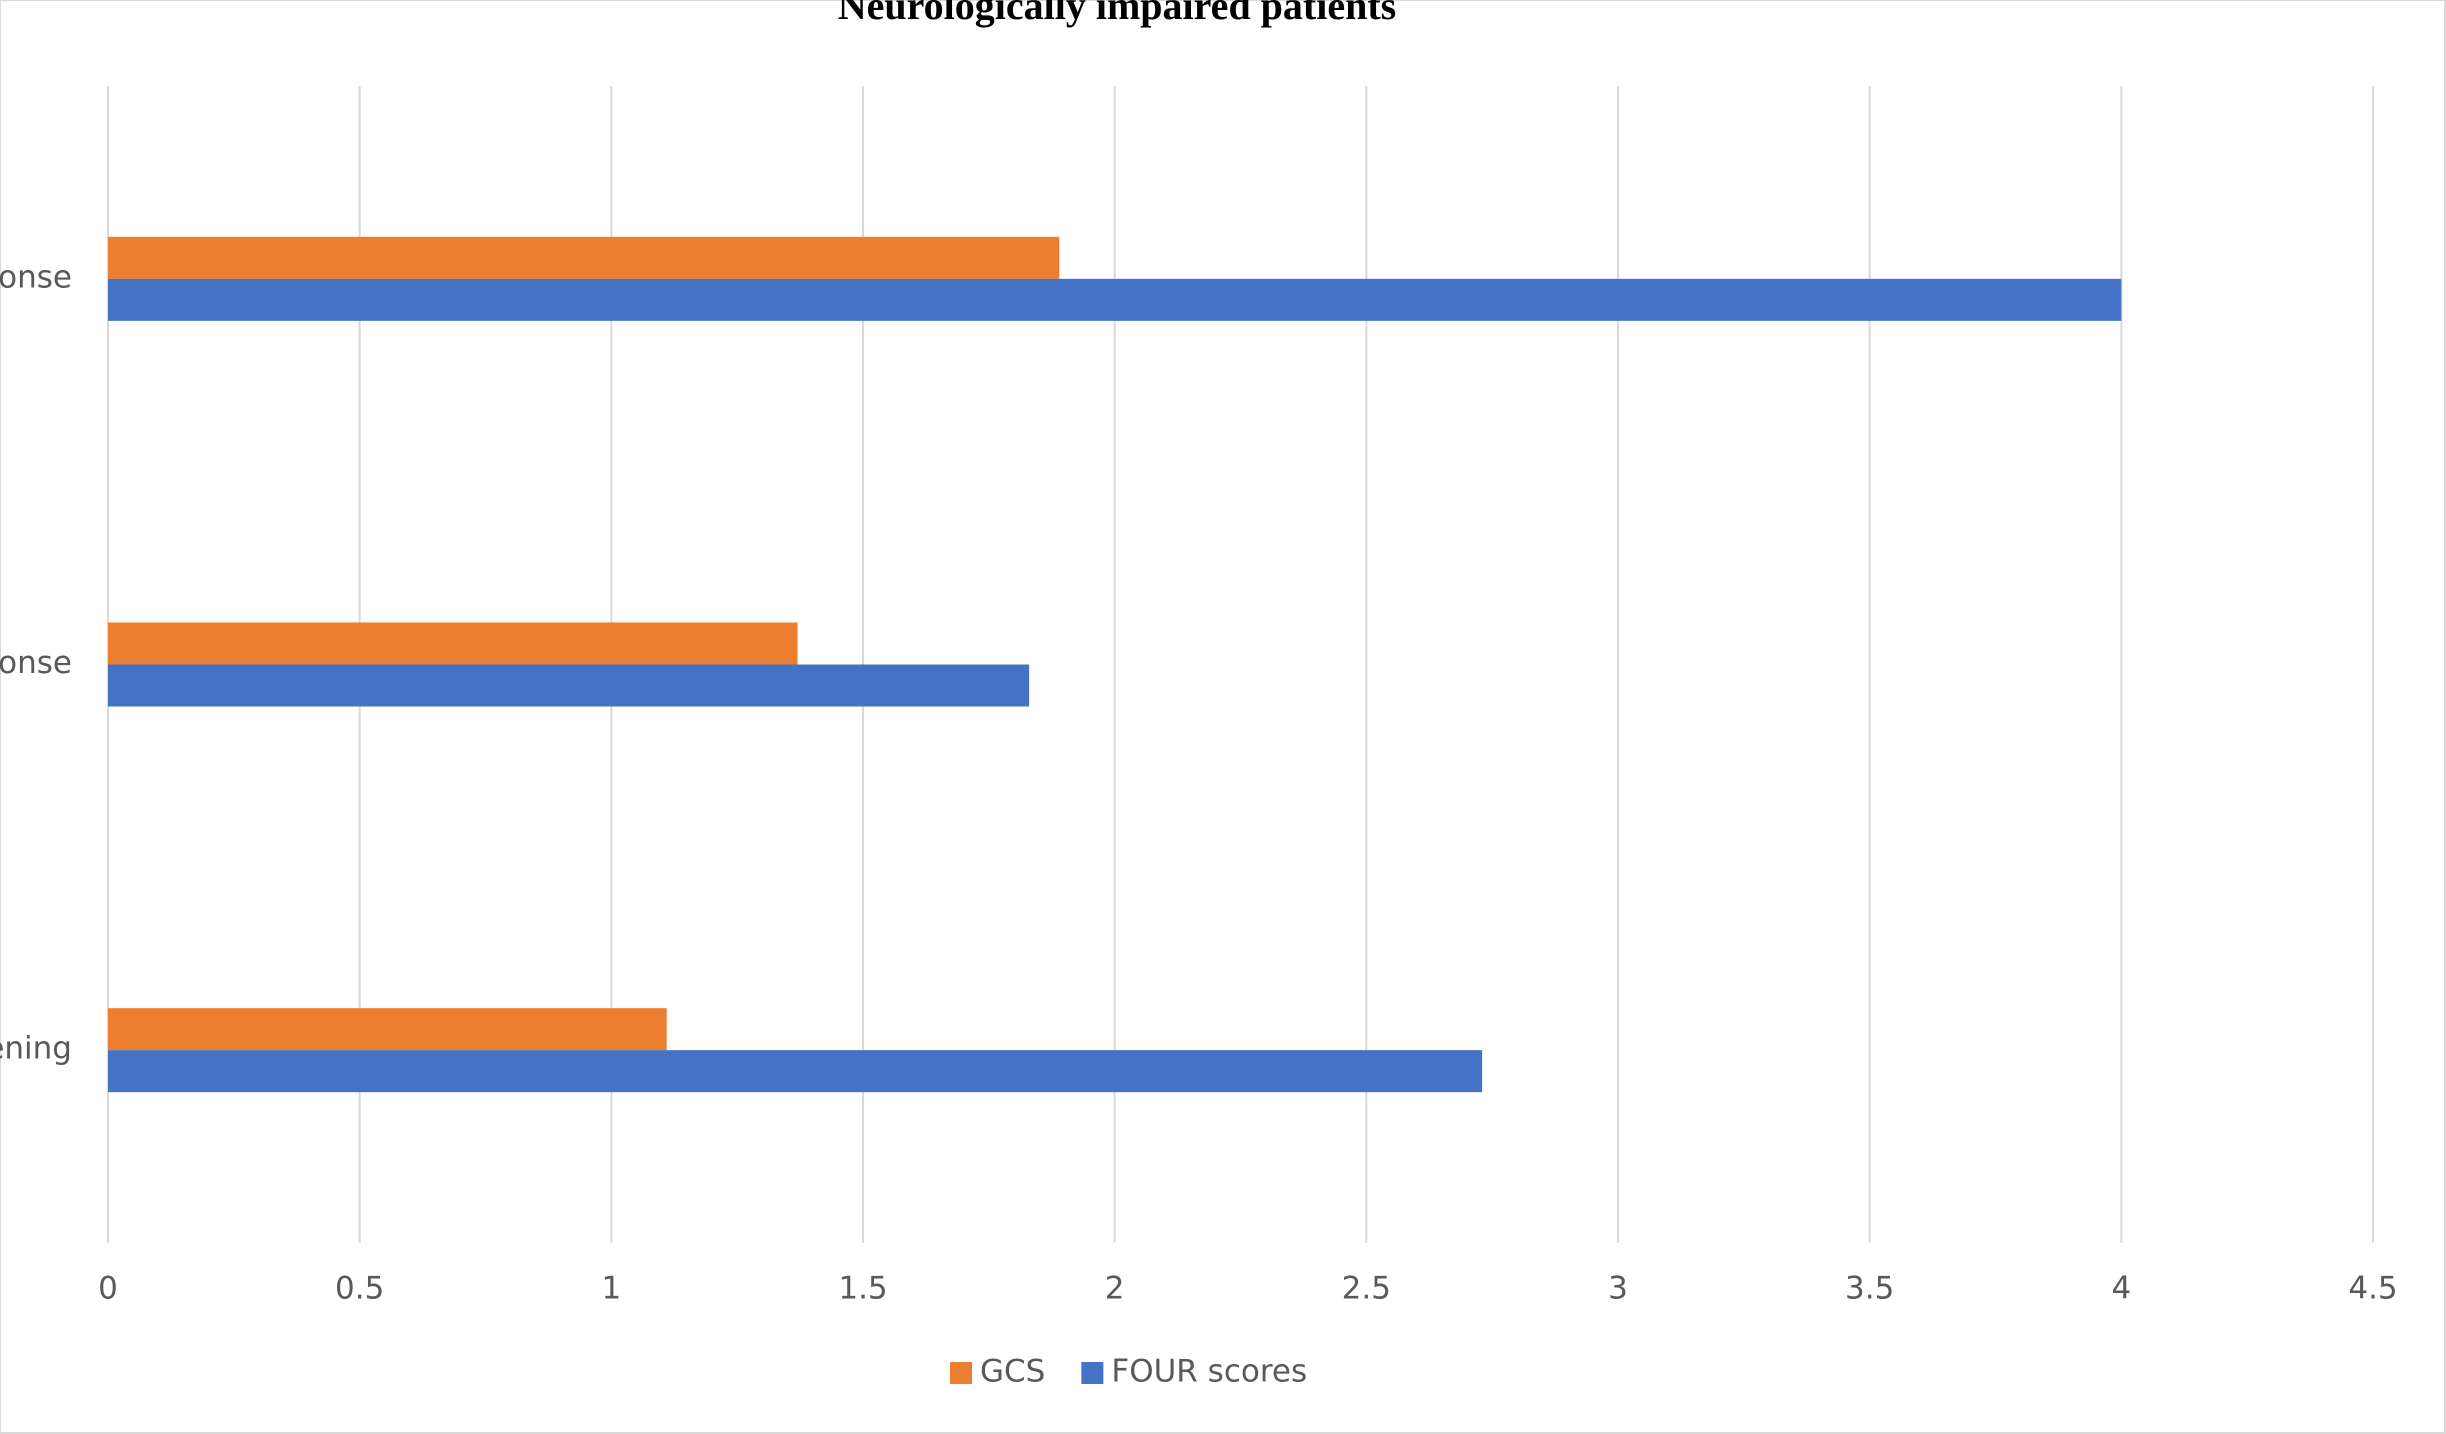 Image resolution: width=2446 pixels, height=1434 pixels. What do you see at coordinates (1117, 14) in the screenshot?
I see `chart-title: Neurologically impaired patients` at bounding box center [1117, 14].